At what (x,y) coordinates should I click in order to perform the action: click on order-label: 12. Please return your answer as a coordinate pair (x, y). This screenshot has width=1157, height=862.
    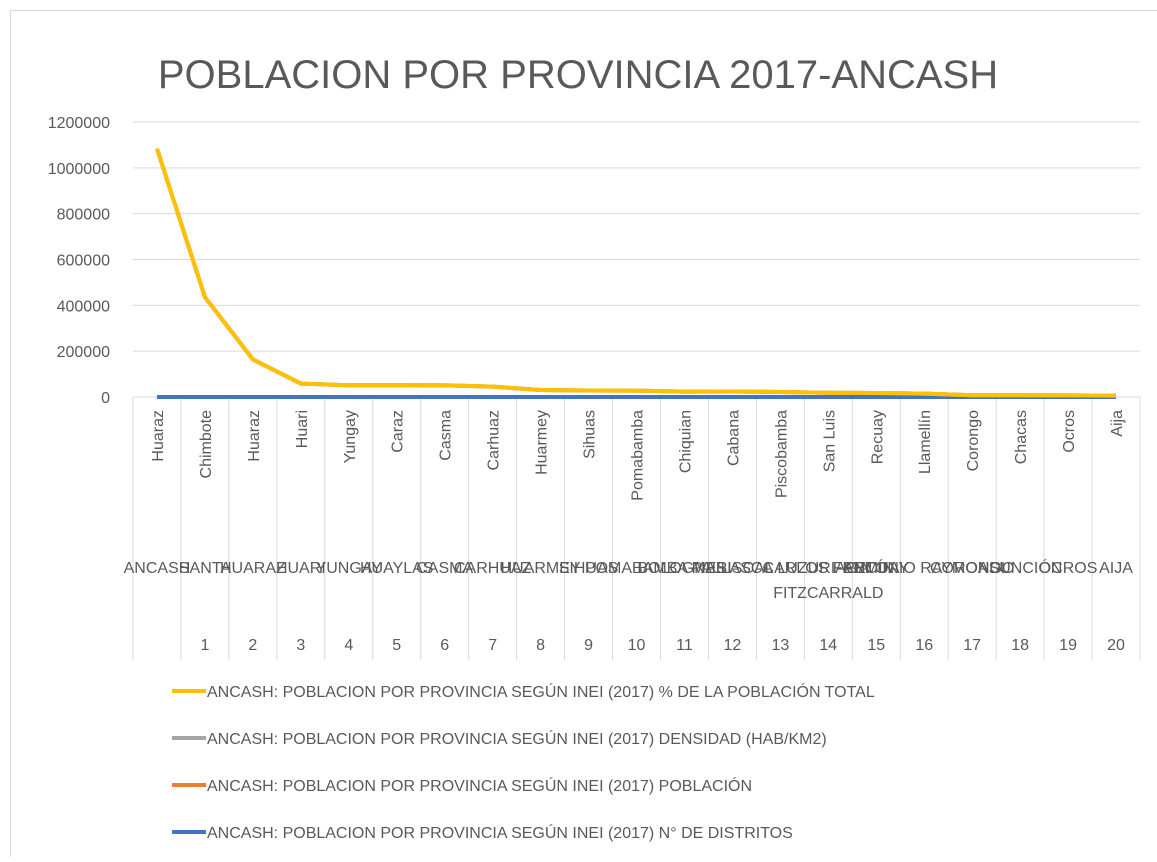
    Looking at the image, I should click on (733, 645).